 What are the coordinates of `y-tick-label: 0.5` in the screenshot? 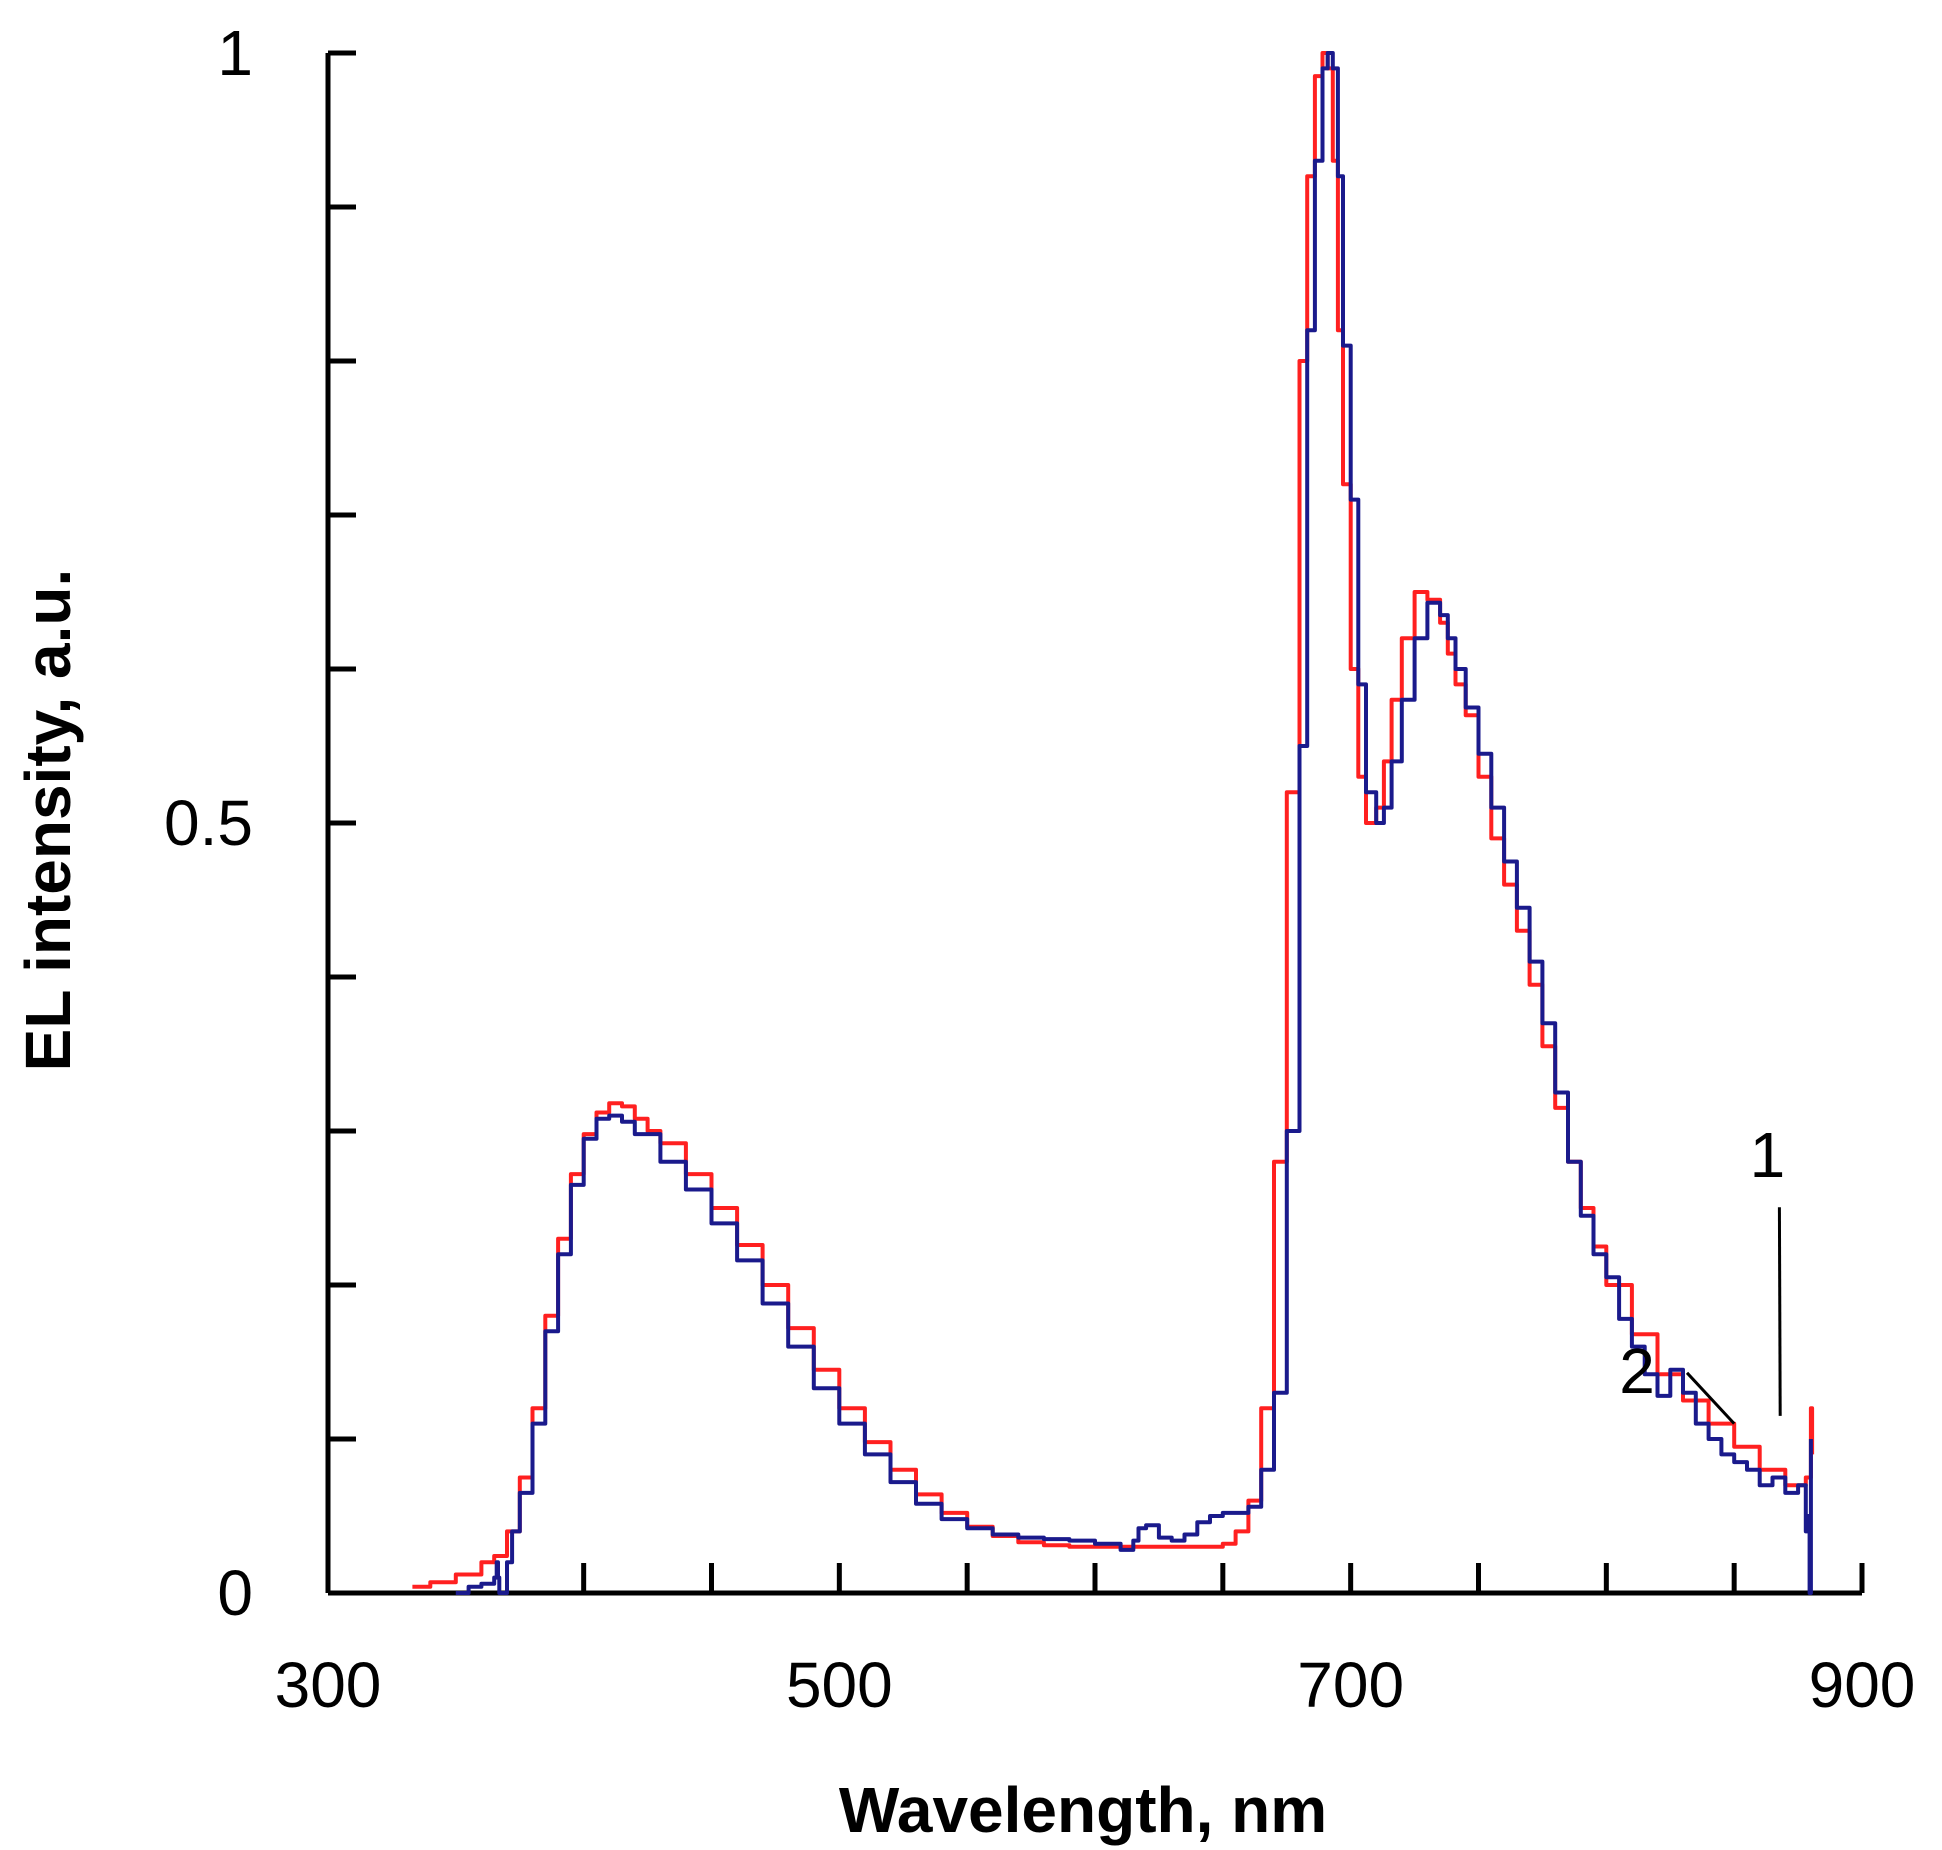 It's located at (208, 823).